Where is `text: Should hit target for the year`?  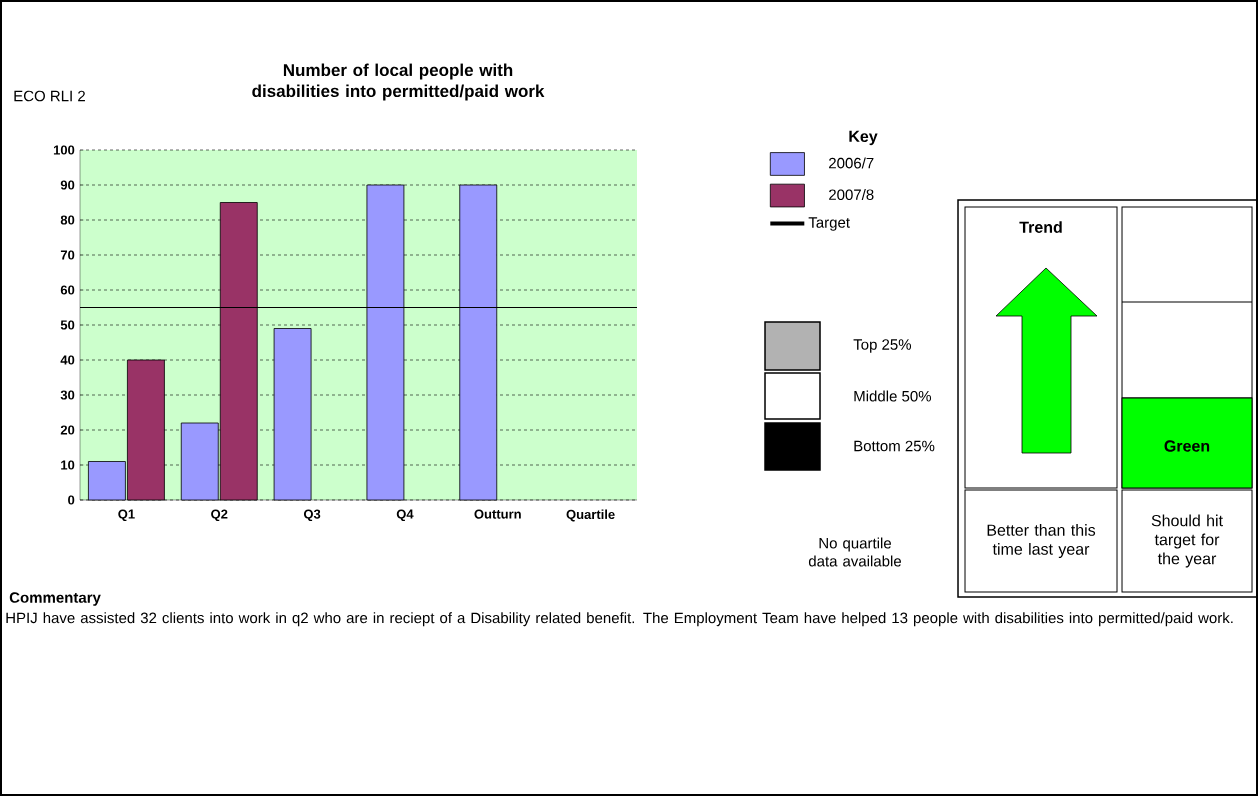 text: Should hit target for the year is located at coordinates (1187, 541).